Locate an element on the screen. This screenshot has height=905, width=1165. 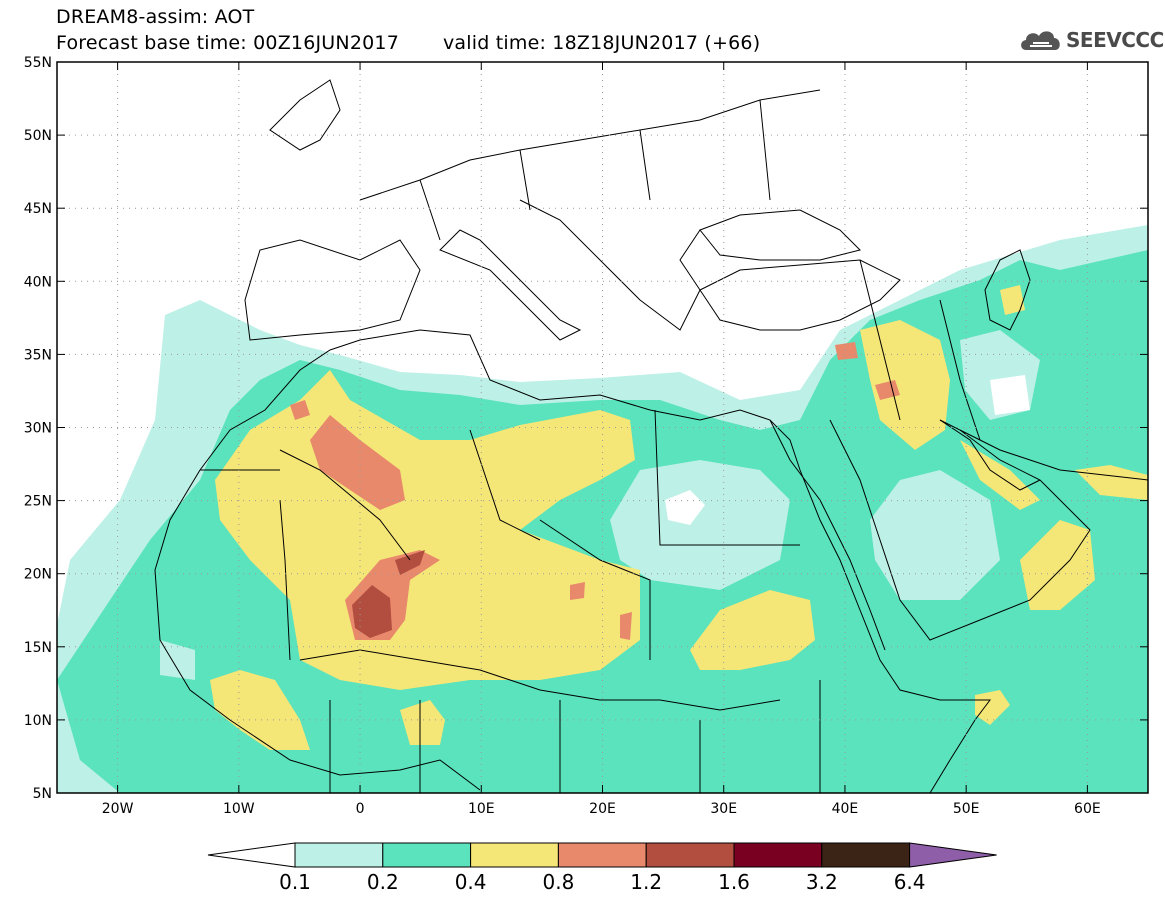
aot-contour-0.8-syria is located at coordinates (846, 351).